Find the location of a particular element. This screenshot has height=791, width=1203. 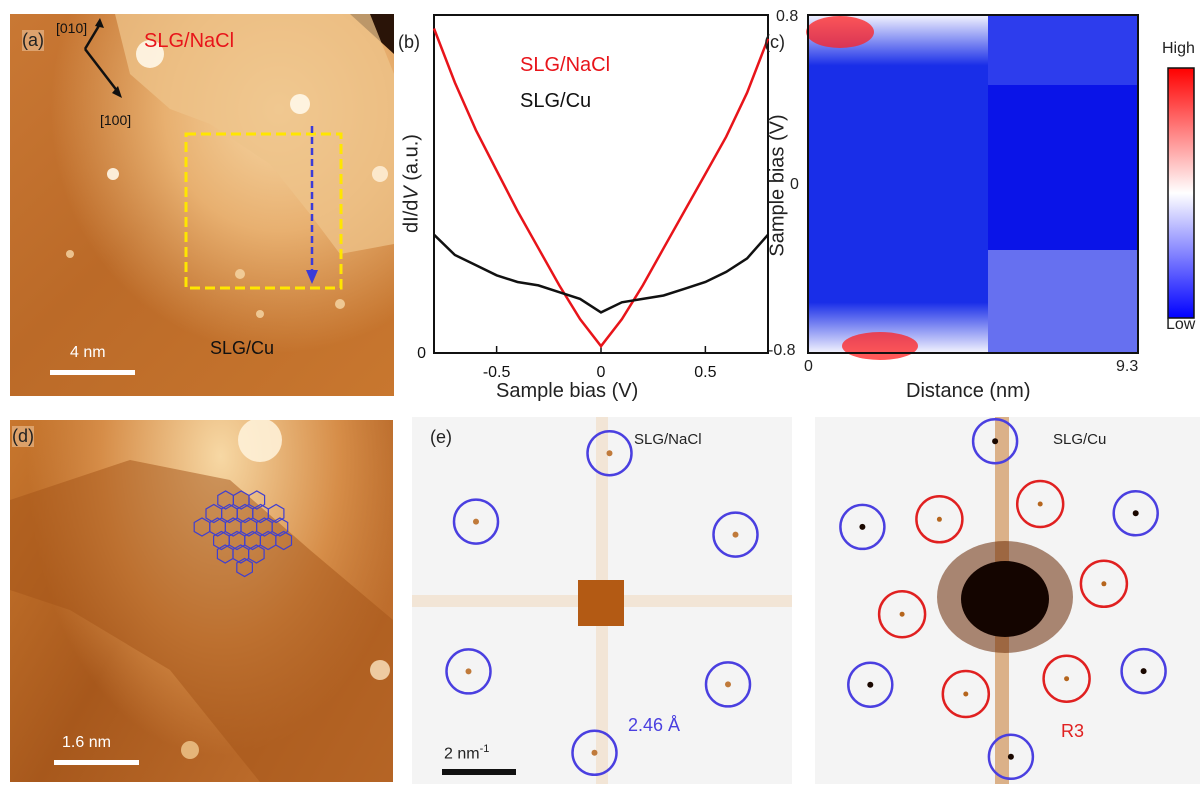

stm-a-overlay is located at coordinates (222, 194).